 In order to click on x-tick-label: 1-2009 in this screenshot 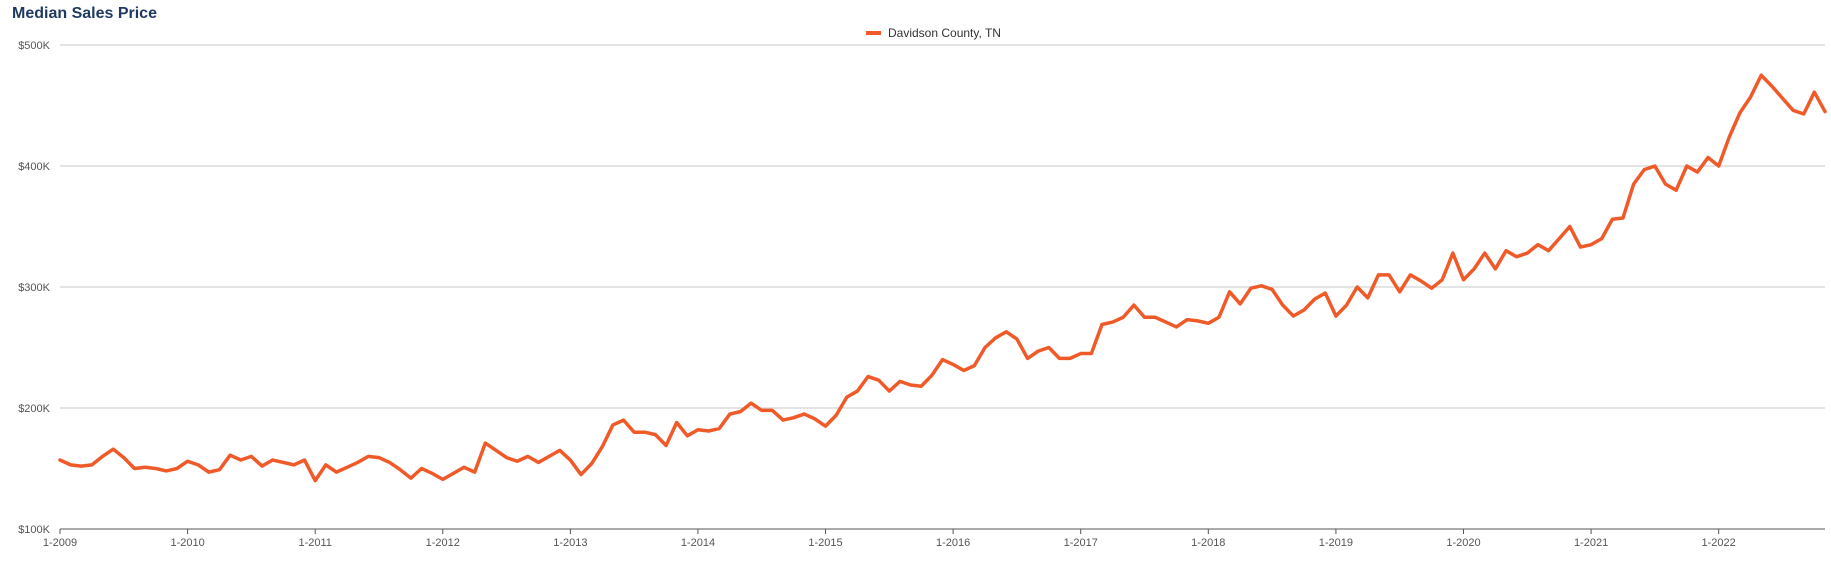, I will do `click(60, 543)`.